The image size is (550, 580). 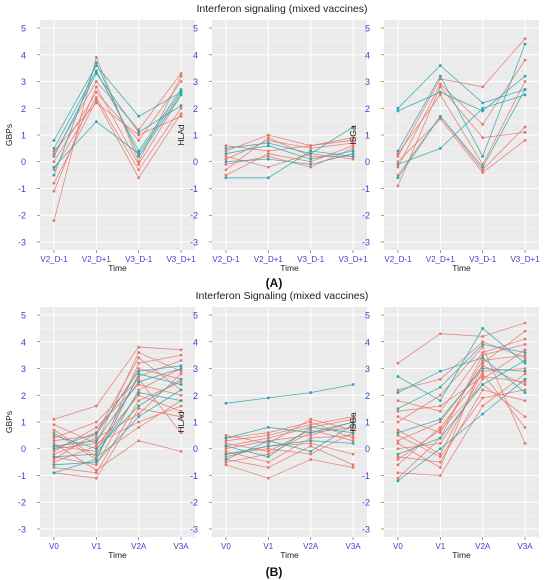 What do you see at coordinates (282, 296) in the screenshot?
I see `panel-b-title: Interferon Signaling (mixed vaccines)` at bounding box center [282, 296].